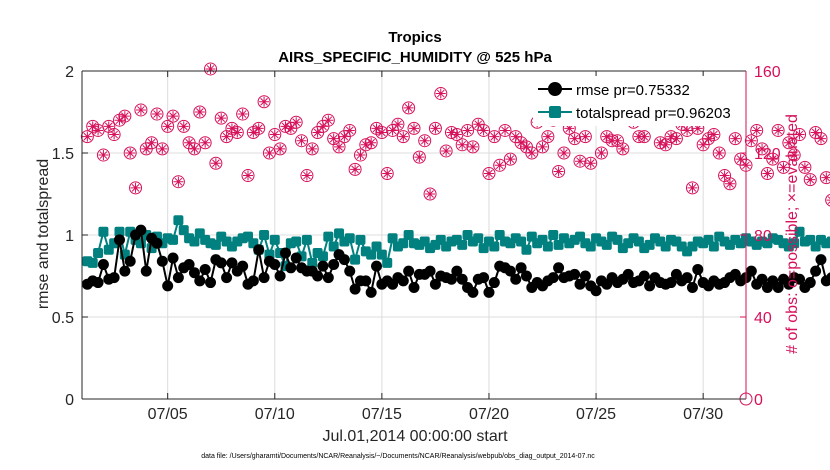 The width and height of the screenshot is (830, 470). What do you see at coordinates (43, 234) in the screenshot?
I see `y-axis-label-left: rmse and totalspread` at bounding box center [43, 234].